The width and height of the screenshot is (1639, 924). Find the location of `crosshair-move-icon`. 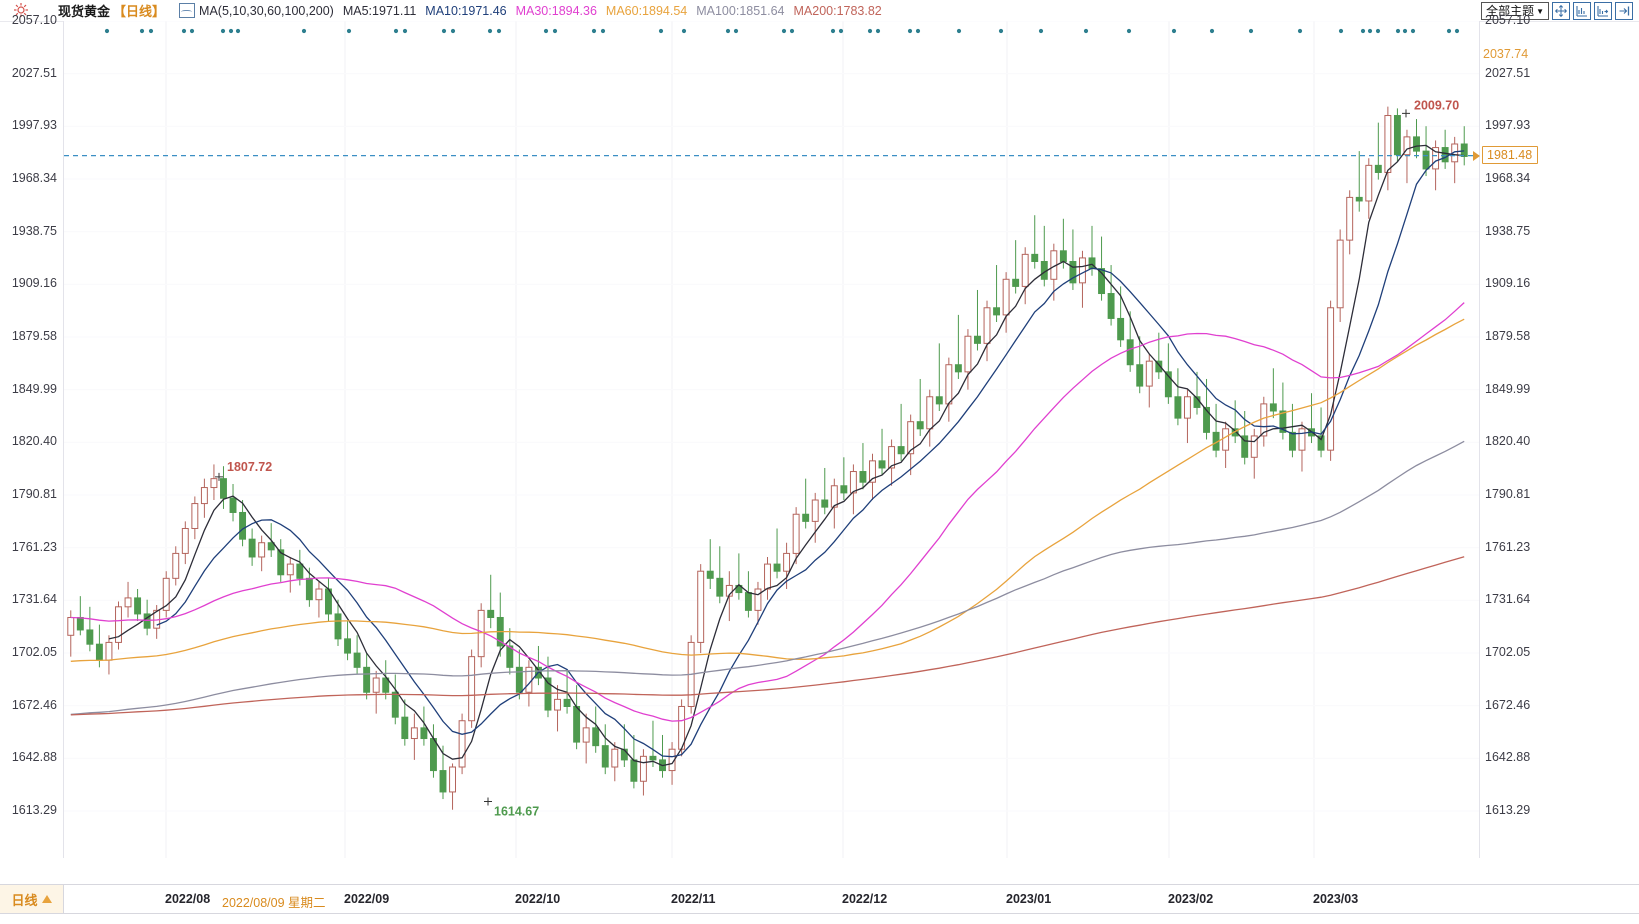

crosshair-move-icon is located at coordinates (1561, 11).